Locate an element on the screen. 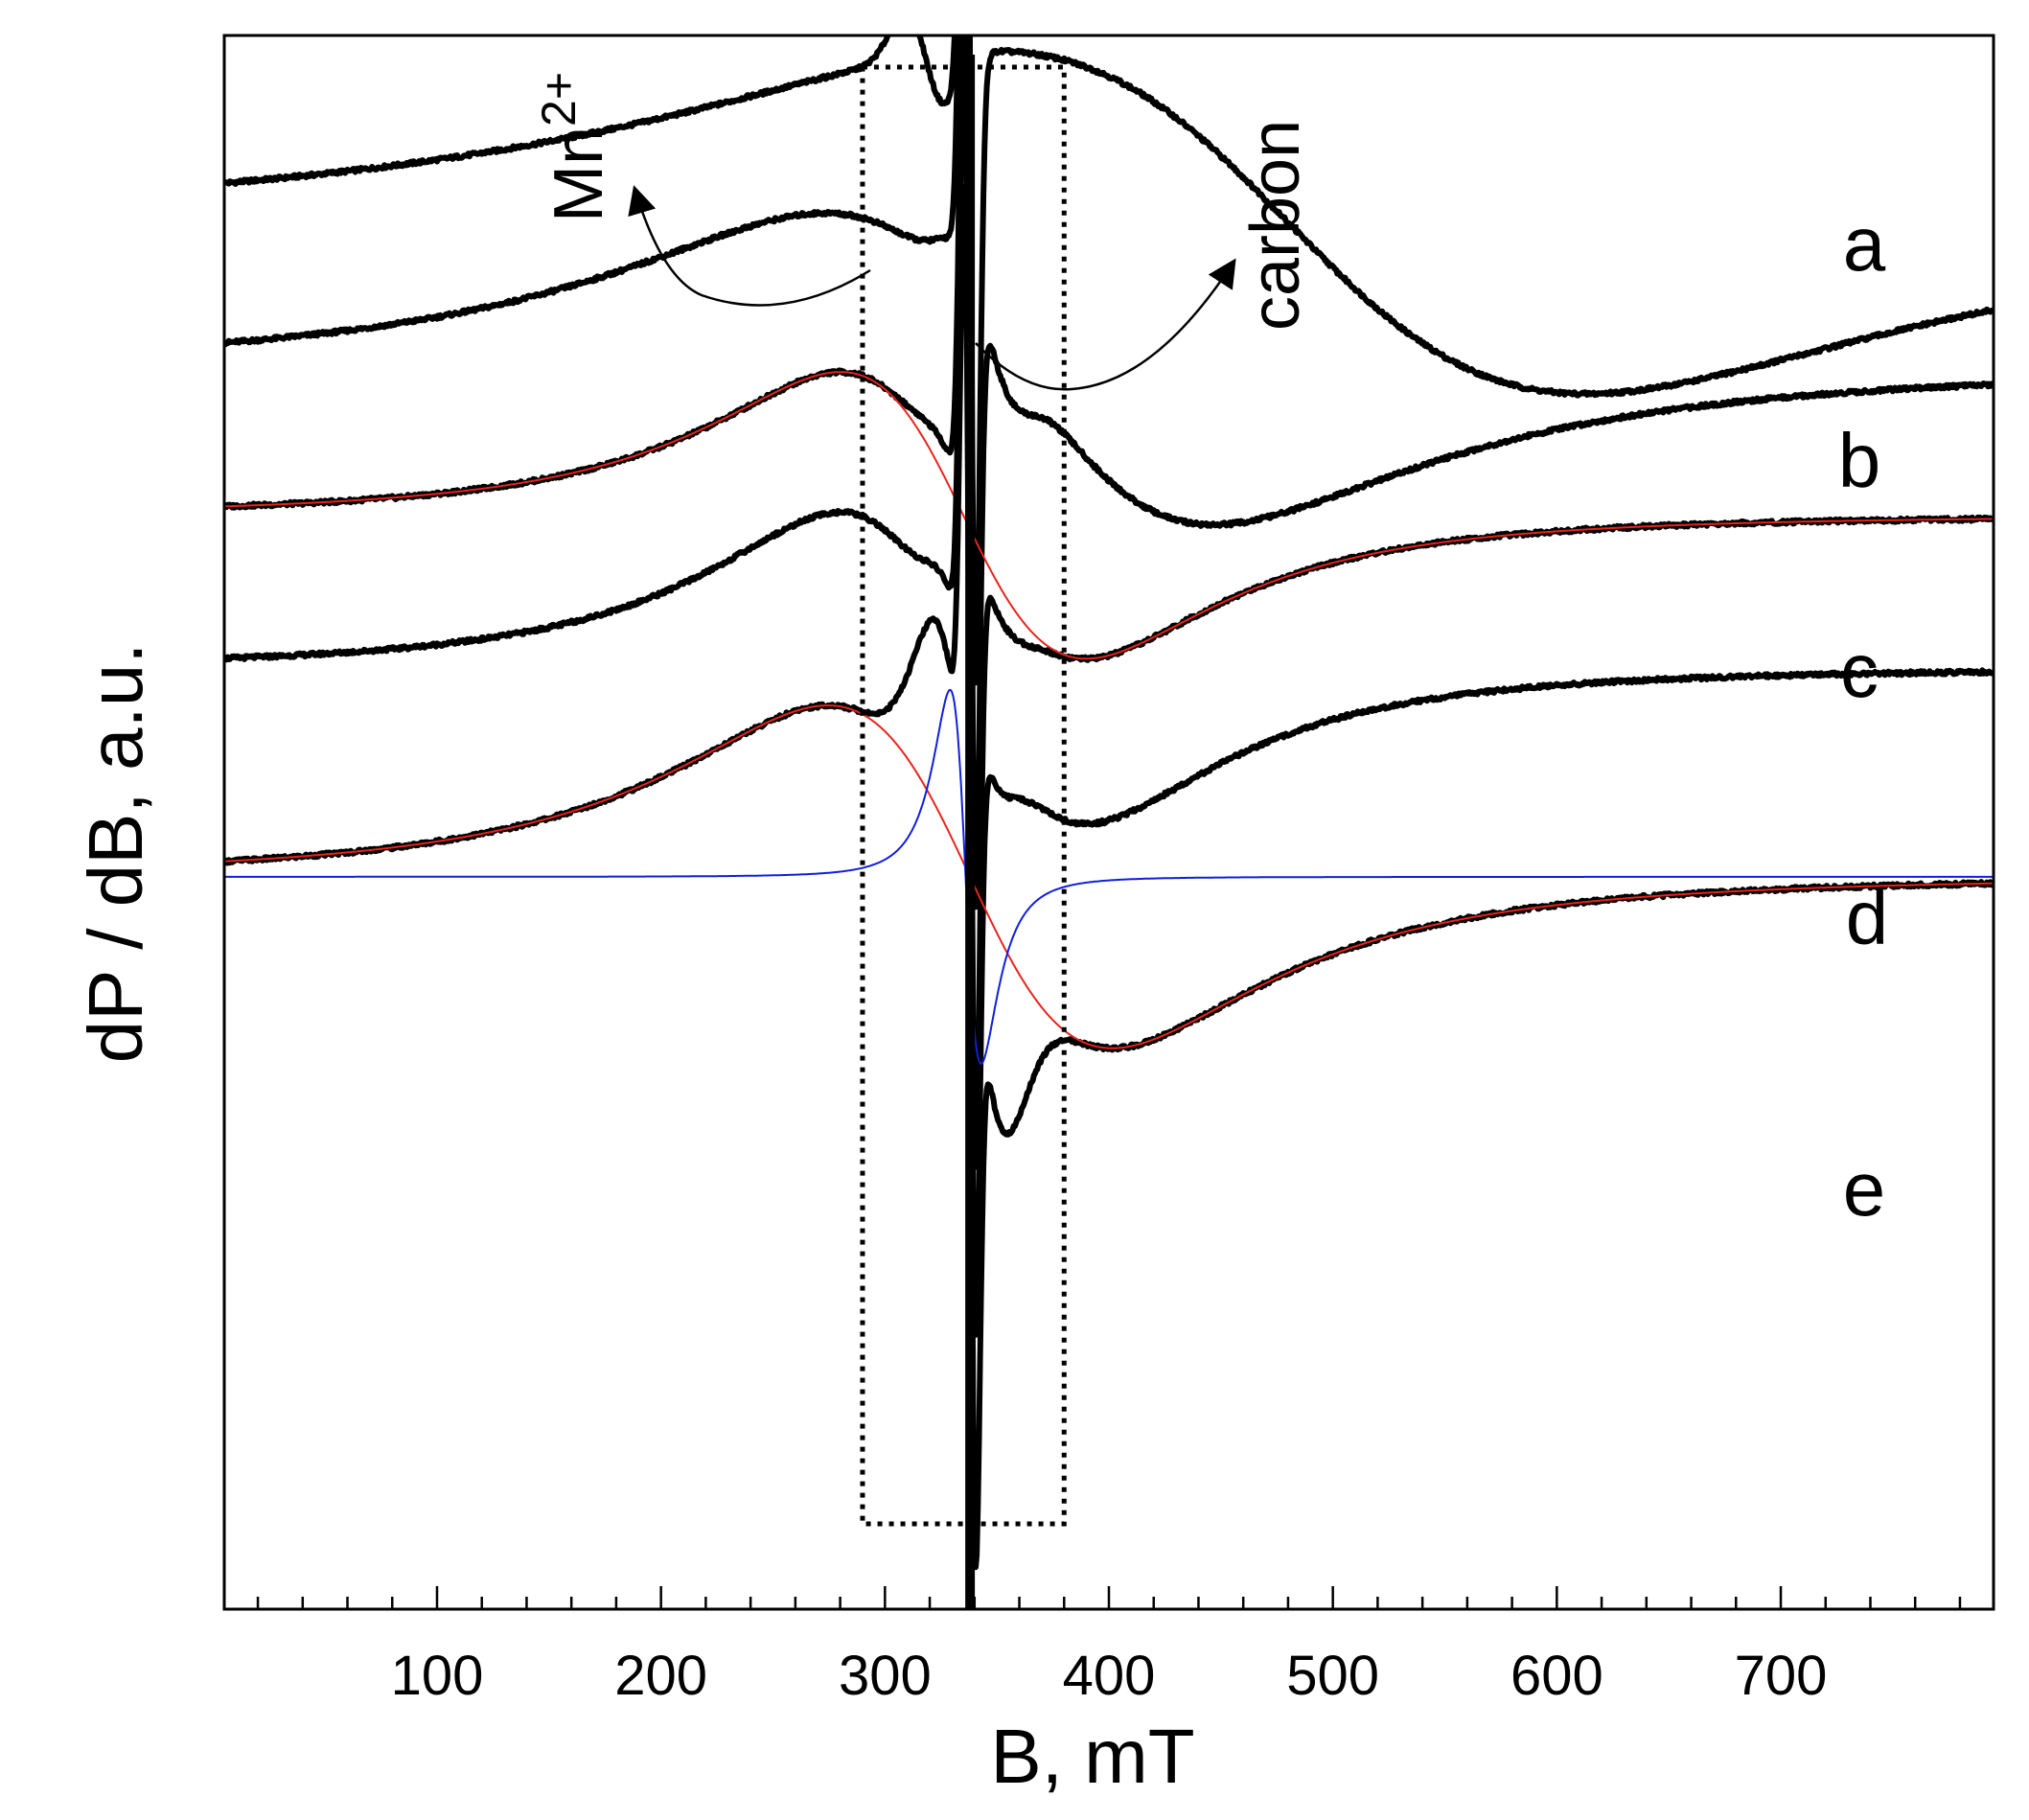  x-tick-label: 700 is located at coordinates (1781, 1676).